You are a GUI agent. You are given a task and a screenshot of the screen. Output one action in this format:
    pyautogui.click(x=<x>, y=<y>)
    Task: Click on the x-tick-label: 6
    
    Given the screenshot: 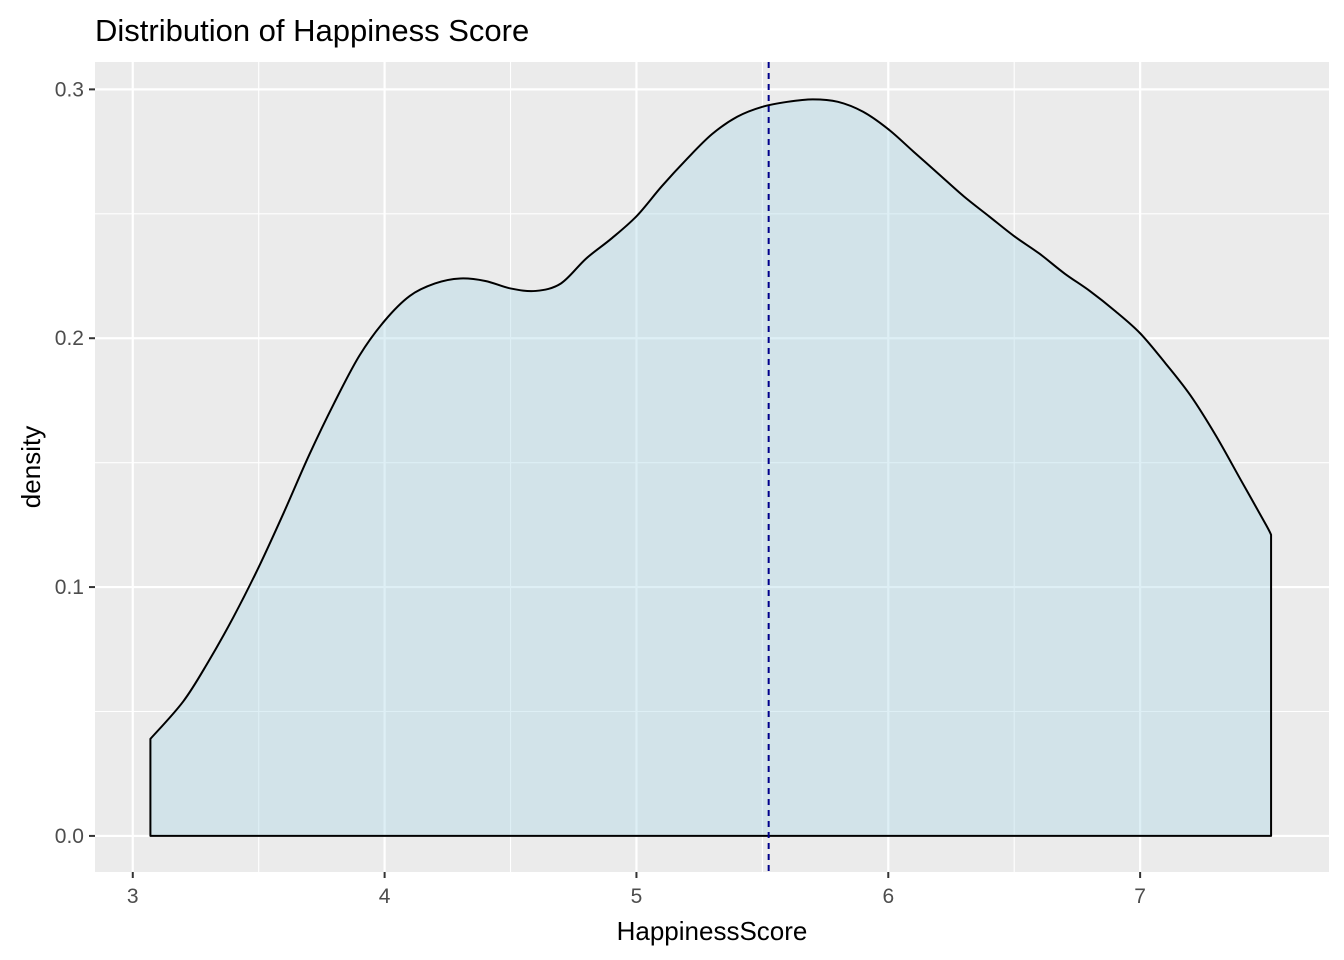 What is the action you would take?
    pyautogui.click(x=888, y=896)
    